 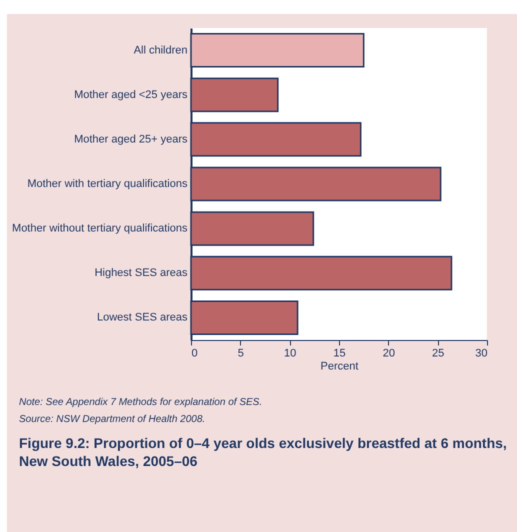 What do you see at coordinates (481, 354) in the screenshot?
I see `x-tick-label: 30` at bounding box center [481, 354].